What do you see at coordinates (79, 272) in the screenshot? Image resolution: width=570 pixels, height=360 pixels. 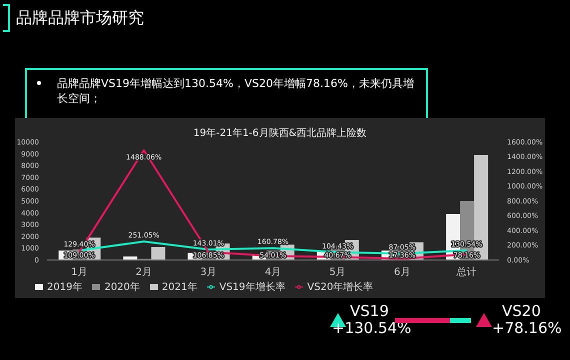 I see `x-tick-label: 1月` at bounding box center [79, 272].